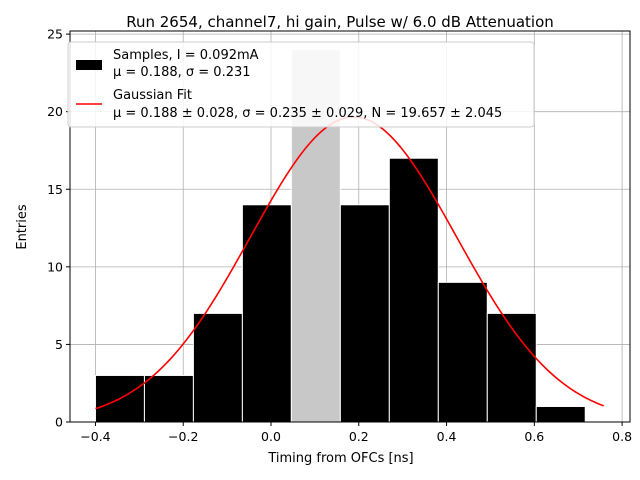  Describe the element at coordinates (95, 436) in the screenshot. I see `x-tick-label-0: −0.4` at that location.